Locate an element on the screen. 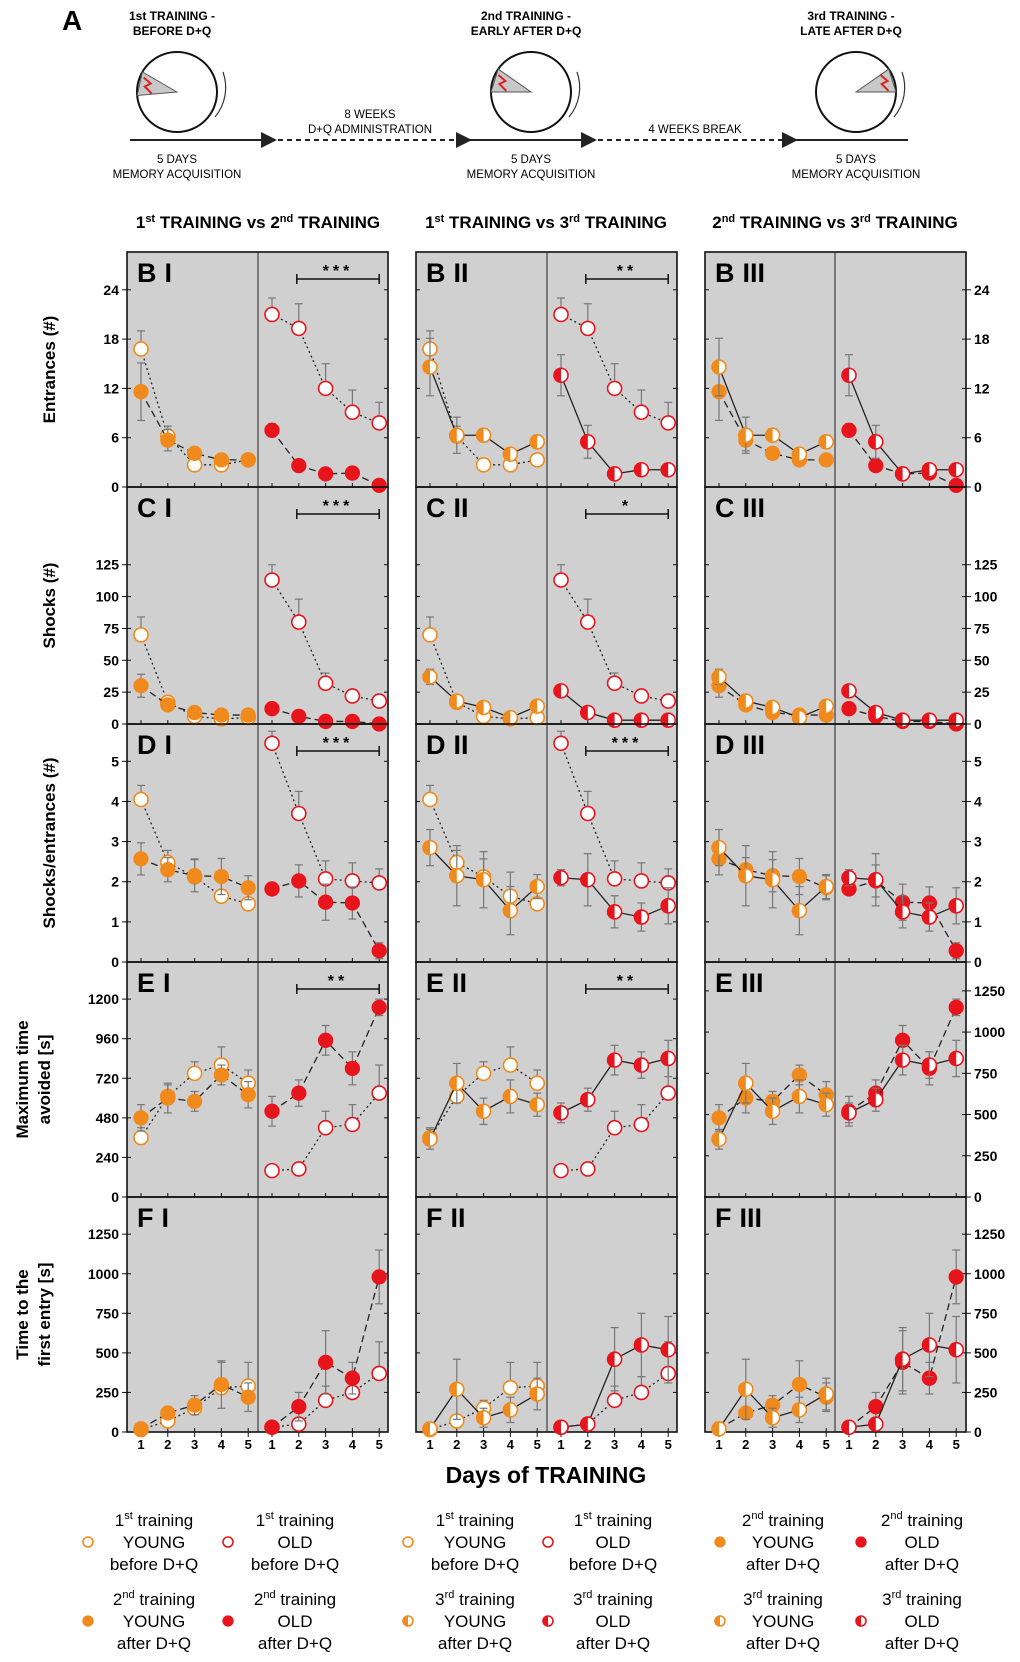  panel-C-II: C II * is located at coordinates (546, 607).